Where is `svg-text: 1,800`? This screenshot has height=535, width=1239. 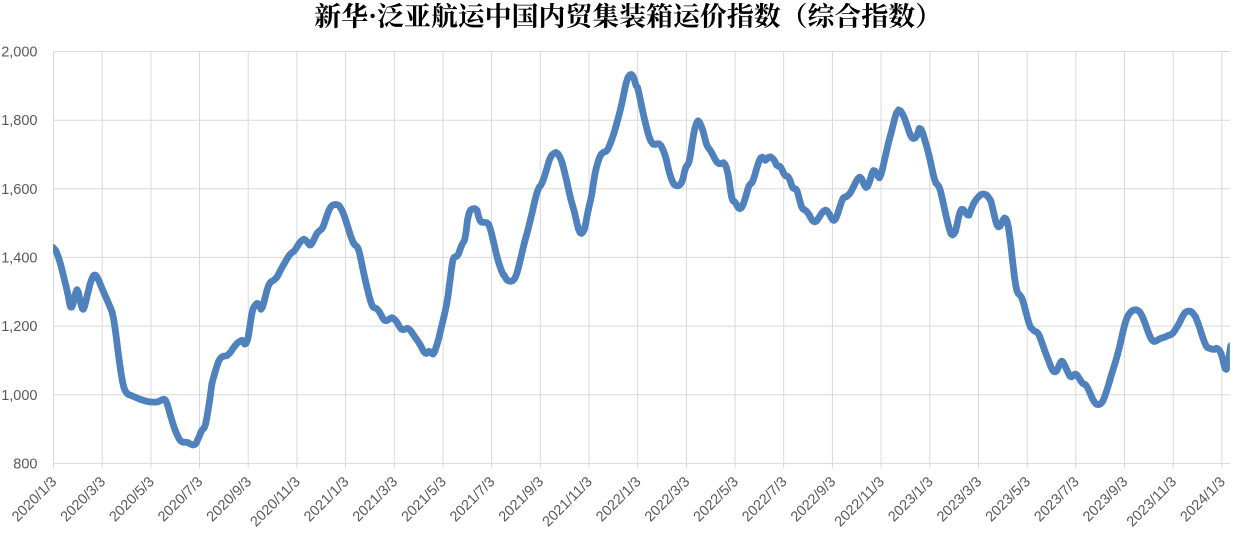
svg-text: 1,800 is located at coordinates (19, 121).